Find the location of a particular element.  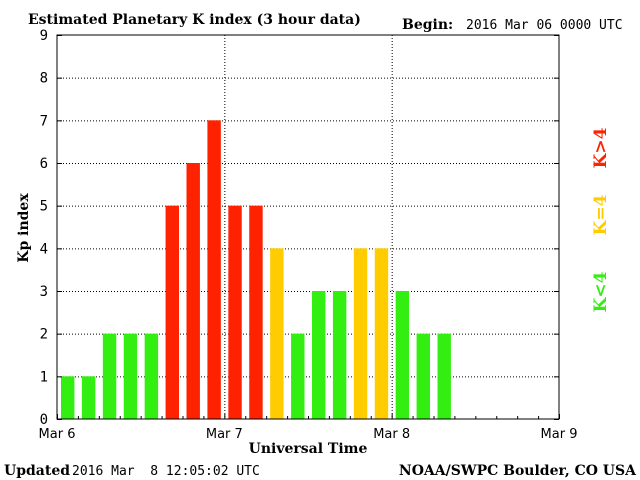

y-tick-label: 2 is located at coordinates (44, 335).